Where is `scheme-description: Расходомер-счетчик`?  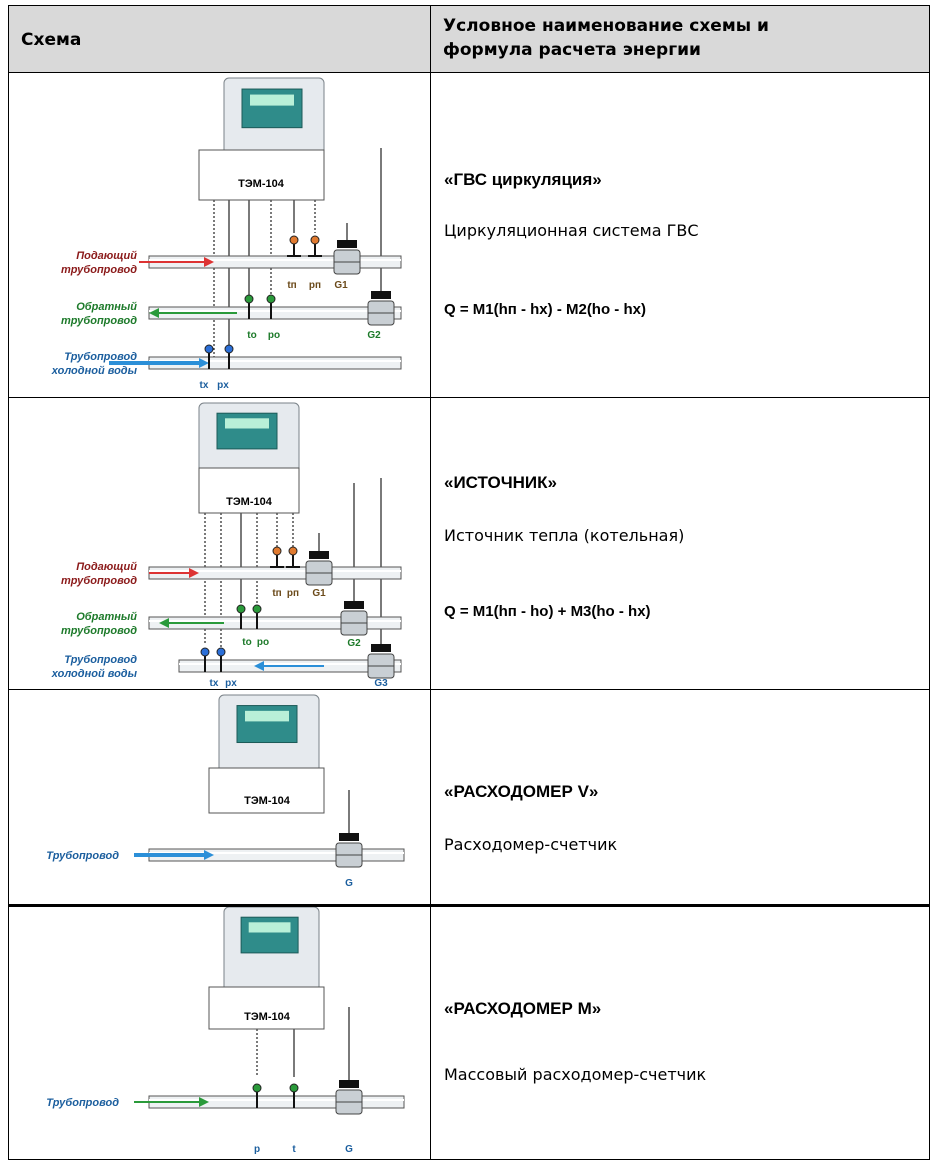 scheme-description: Расходомер-счетчик is located at coordinates (531, 844).